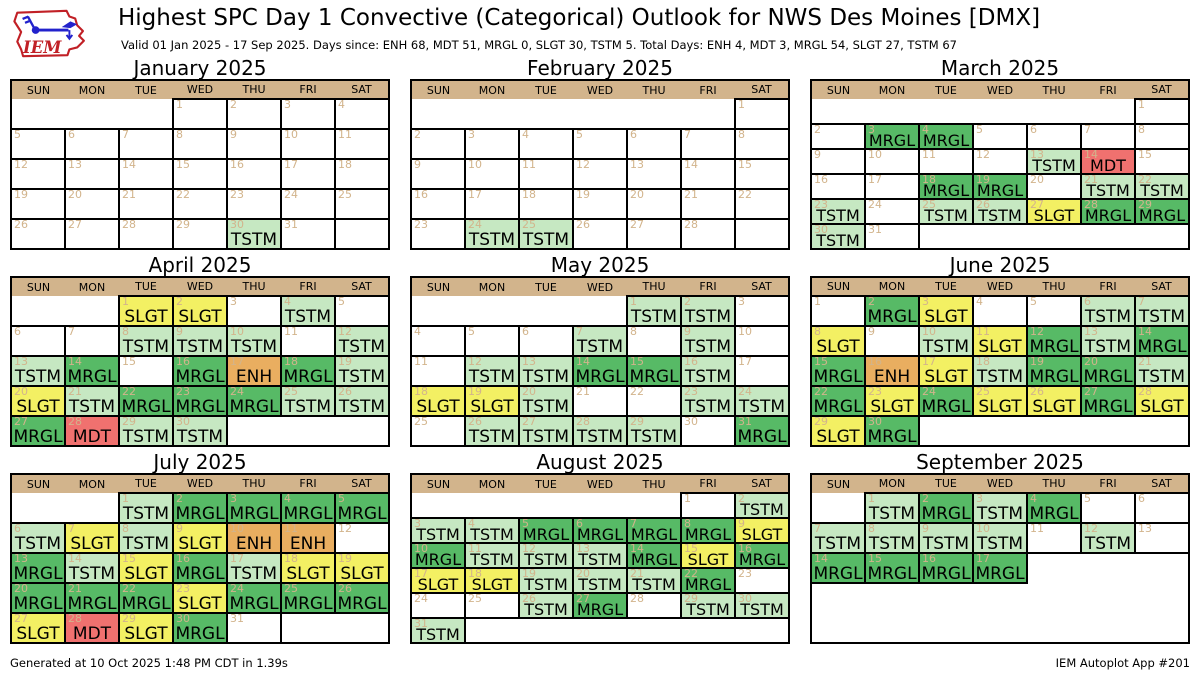 The image size is (1200, 675). What do you see at coordinates (708, 286) in the screenshot?
I see `weekday-header: FRI` at bounding box center [708, 286].